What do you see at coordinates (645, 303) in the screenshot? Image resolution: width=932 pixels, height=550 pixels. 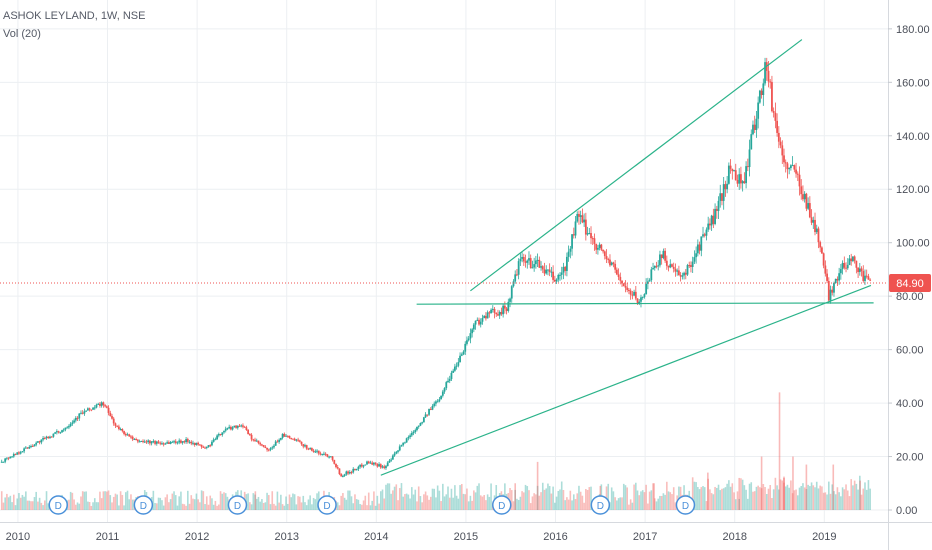 I see `trendline` at bounding box center [645, 303].